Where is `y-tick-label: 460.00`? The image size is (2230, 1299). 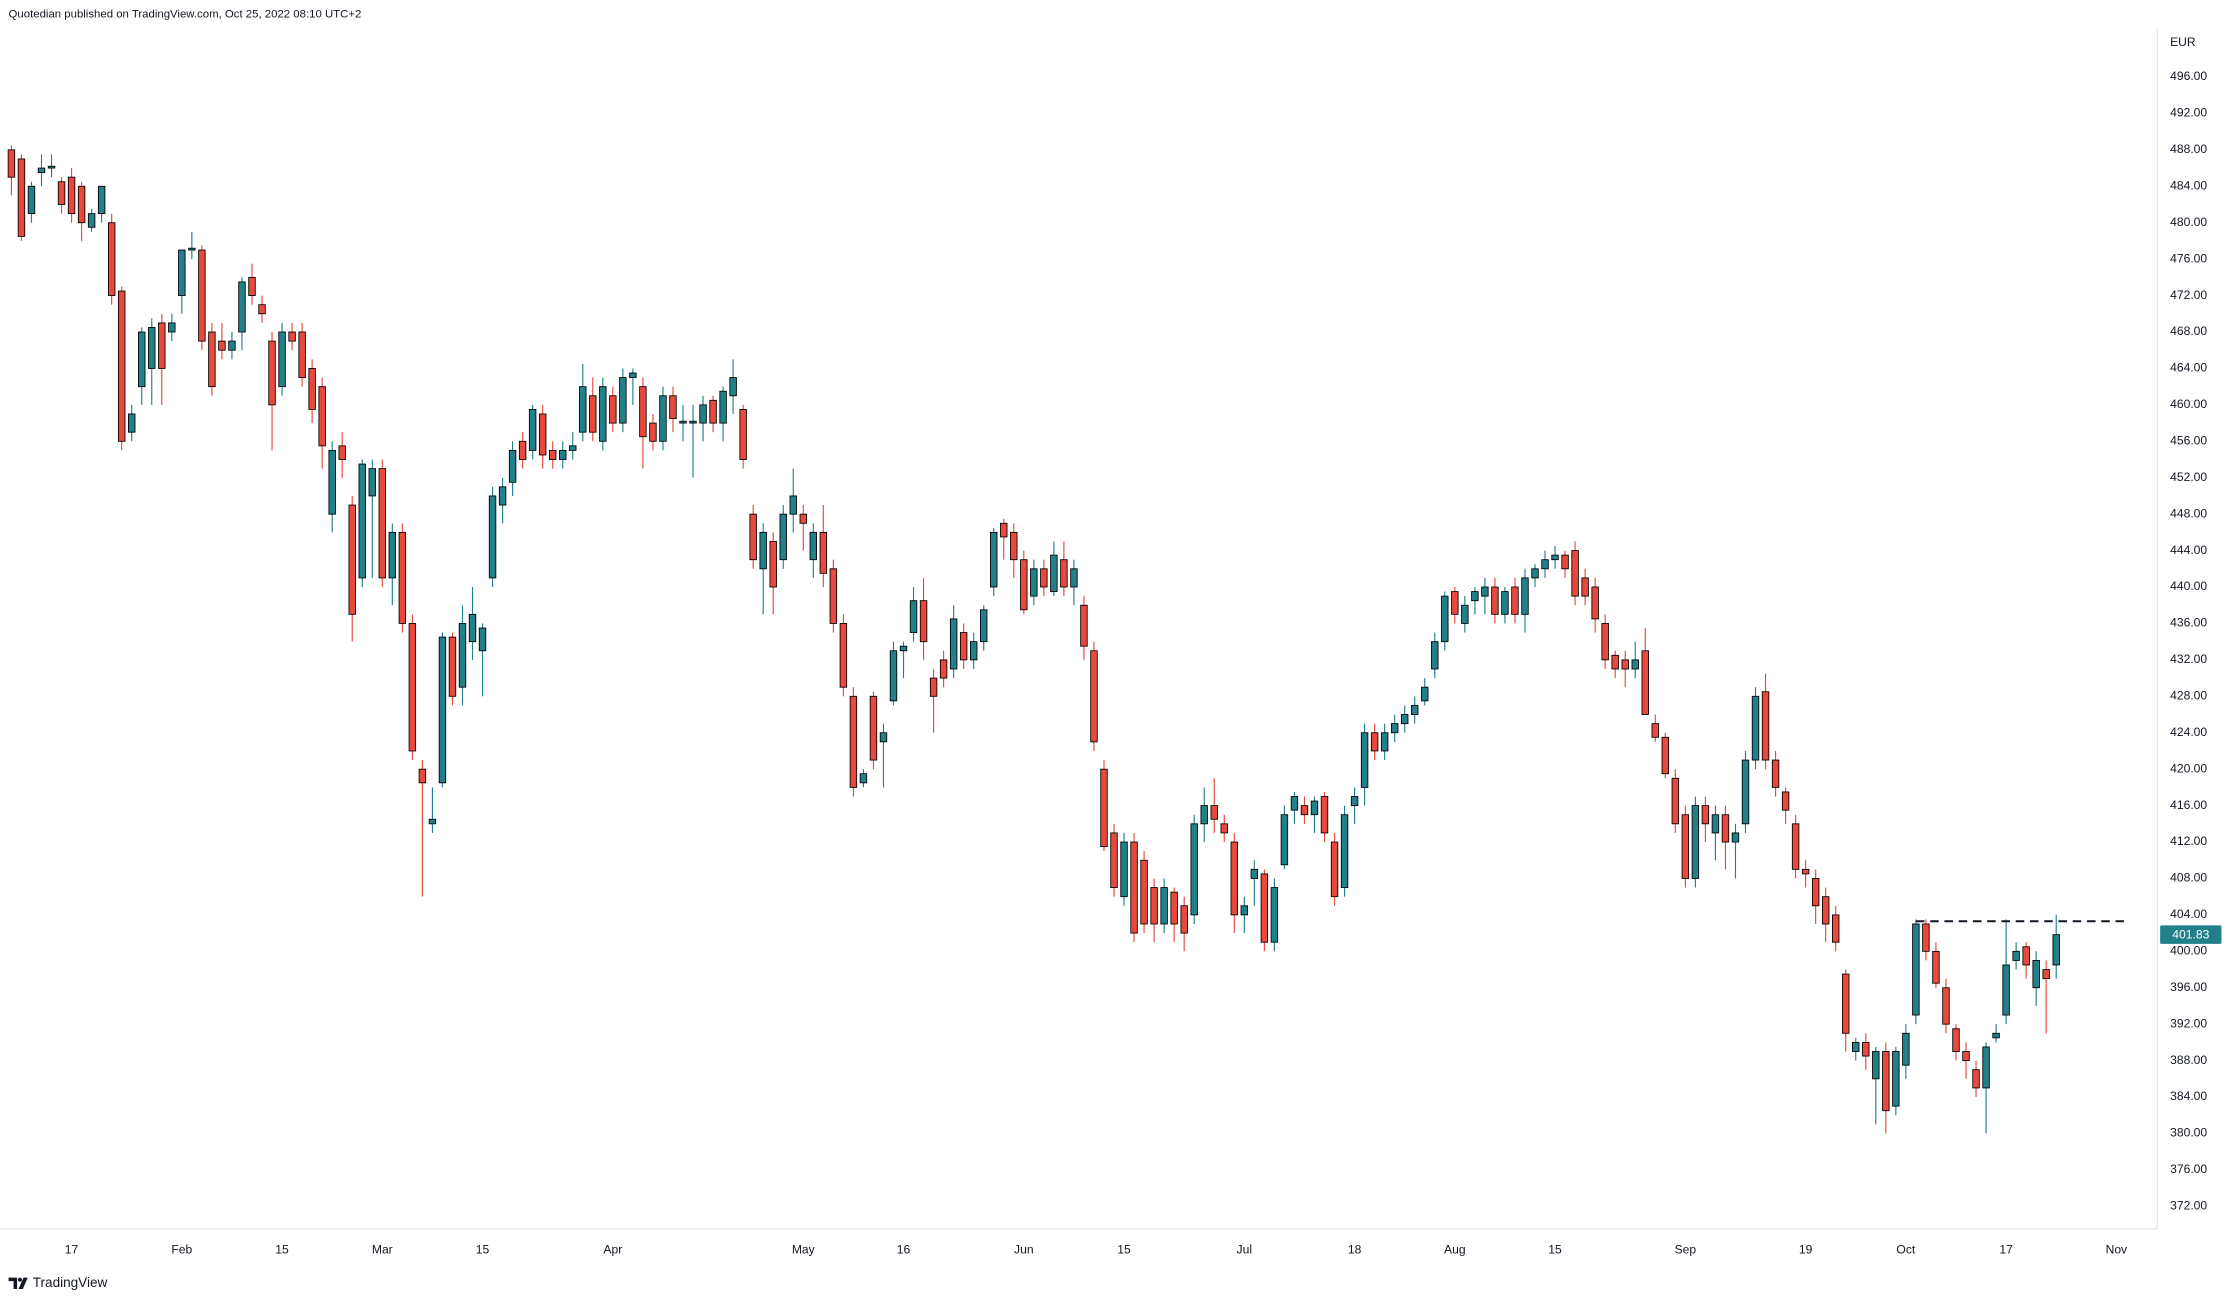
y-tick-label: 460.00 is located at coordinates (2188, 404).